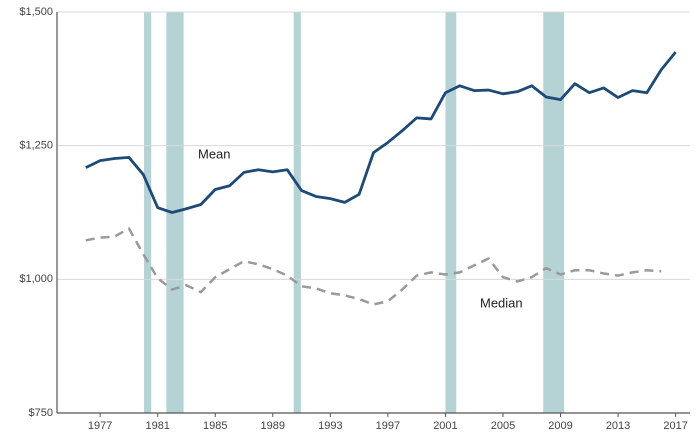  I want to click on y-tick-label: $1,000, so click(36, 279).